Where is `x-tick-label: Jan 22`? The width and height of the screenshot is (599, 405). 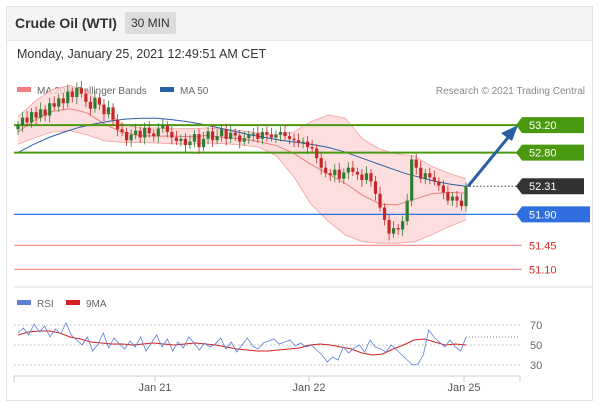 x-tick-label: Jan 22 is located at coordinates (308, 388).